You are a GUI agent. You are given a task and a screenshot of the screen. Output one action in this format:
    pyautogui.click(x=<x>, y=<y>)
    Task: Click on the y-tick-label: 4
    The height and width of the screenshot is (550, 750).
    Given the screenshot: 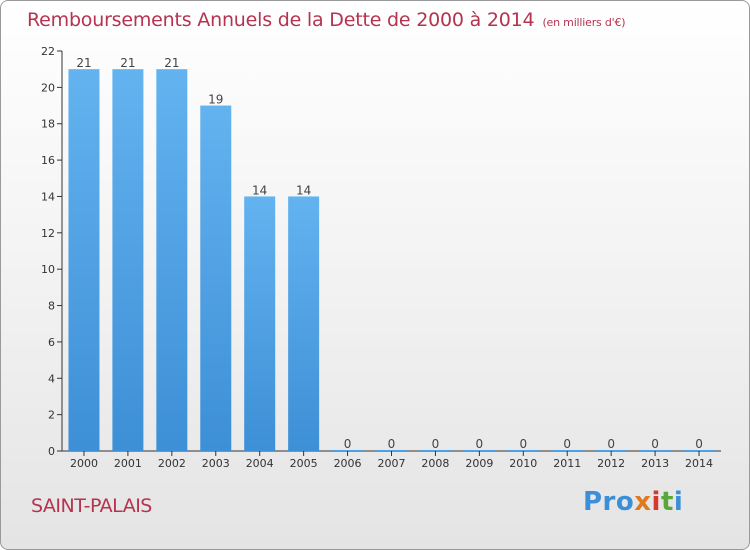 What is the action you would take?
    pyautogui.click(x=51, y=378)
    